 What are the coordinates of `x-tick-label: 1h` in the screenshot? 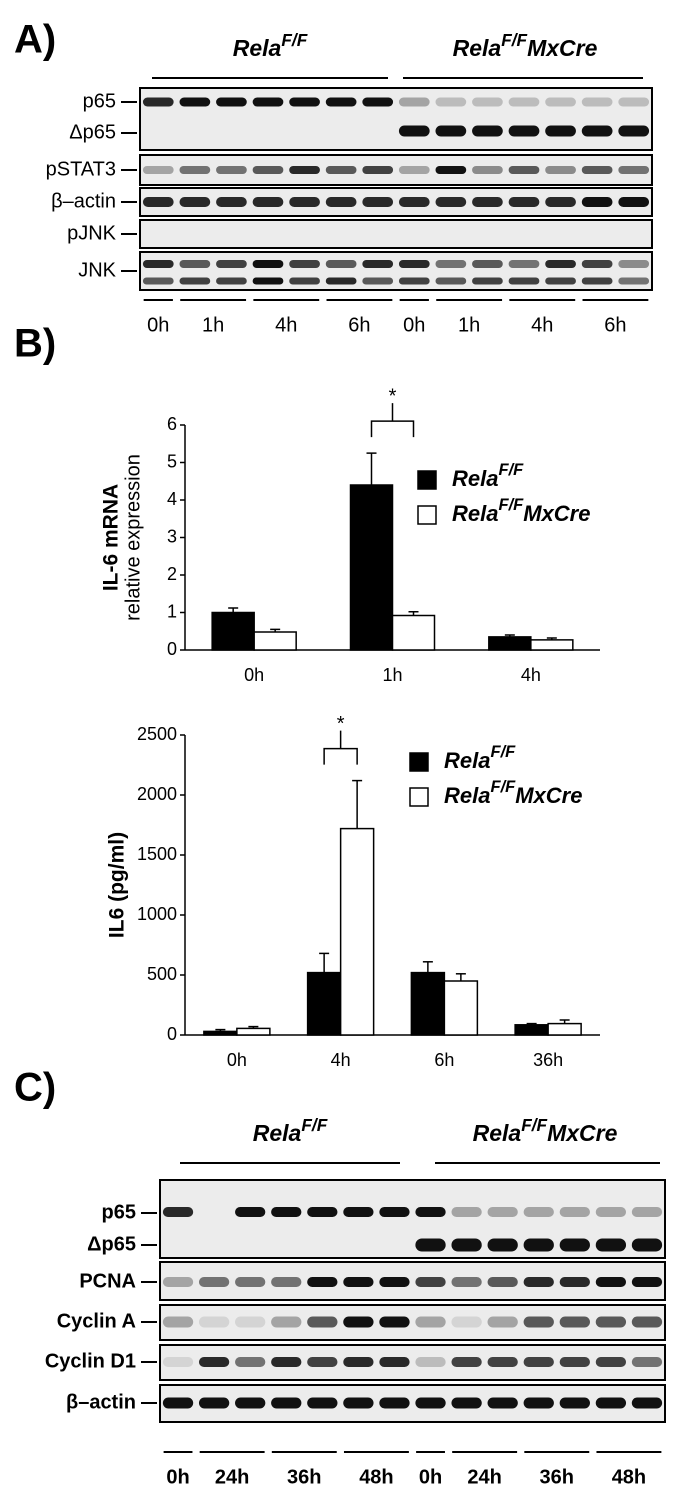 It's located at (392, 675).